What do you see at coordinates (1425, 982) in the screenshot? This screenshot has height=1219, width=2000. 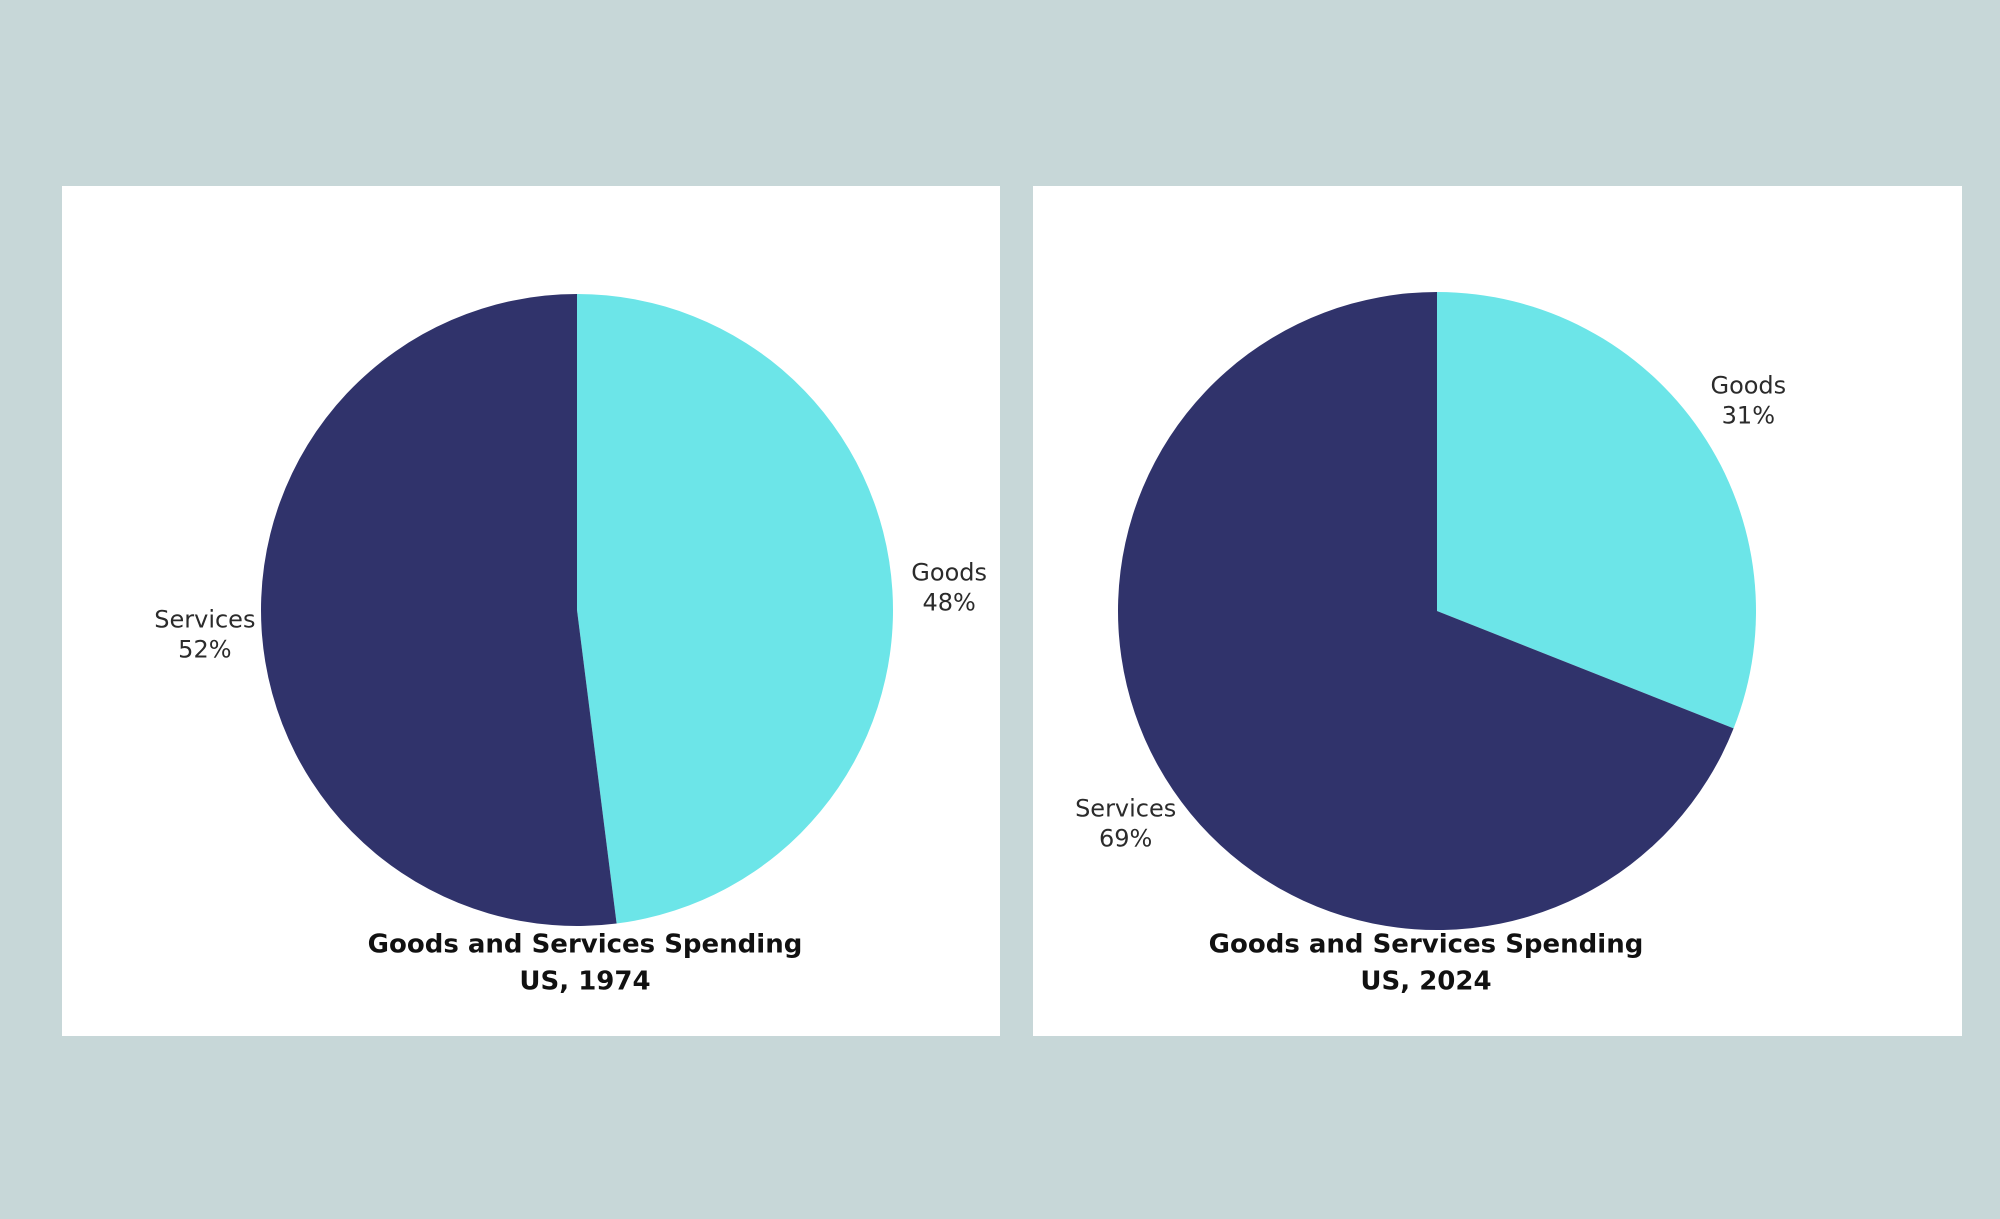 I see `chart-subtitle: US, 2024` at bounding box center [1425, 982].